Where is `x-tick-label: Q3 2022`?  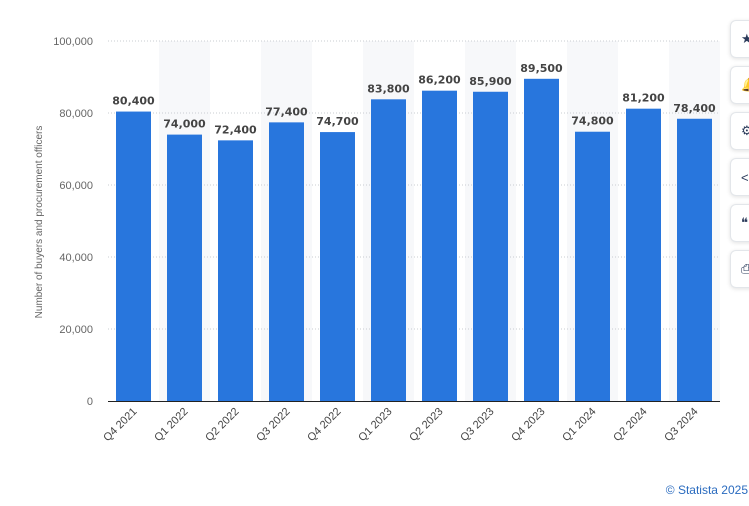 x-tick-label: Q3 2022 is located at coordinates (273, 425).